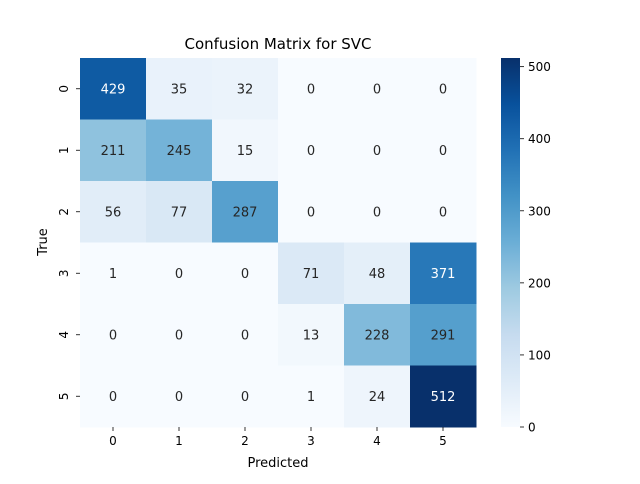  I want to click on y-axis: 0 1 2 3 4 5, so click(68, 242).